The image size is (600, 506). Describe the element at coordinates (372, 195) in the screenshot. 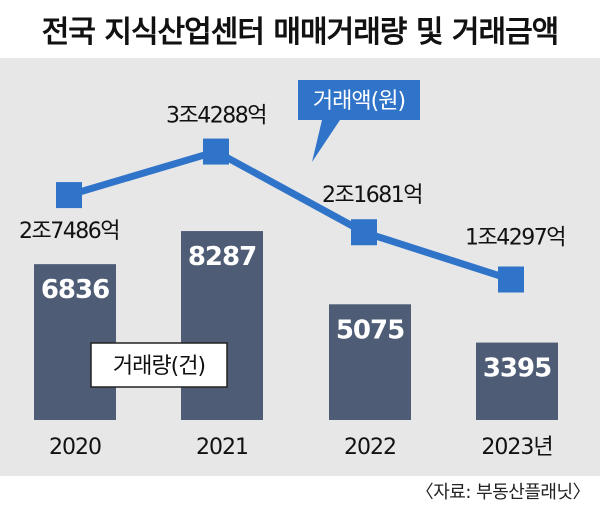

I see `line-value-label: 2조1681억` at that location.